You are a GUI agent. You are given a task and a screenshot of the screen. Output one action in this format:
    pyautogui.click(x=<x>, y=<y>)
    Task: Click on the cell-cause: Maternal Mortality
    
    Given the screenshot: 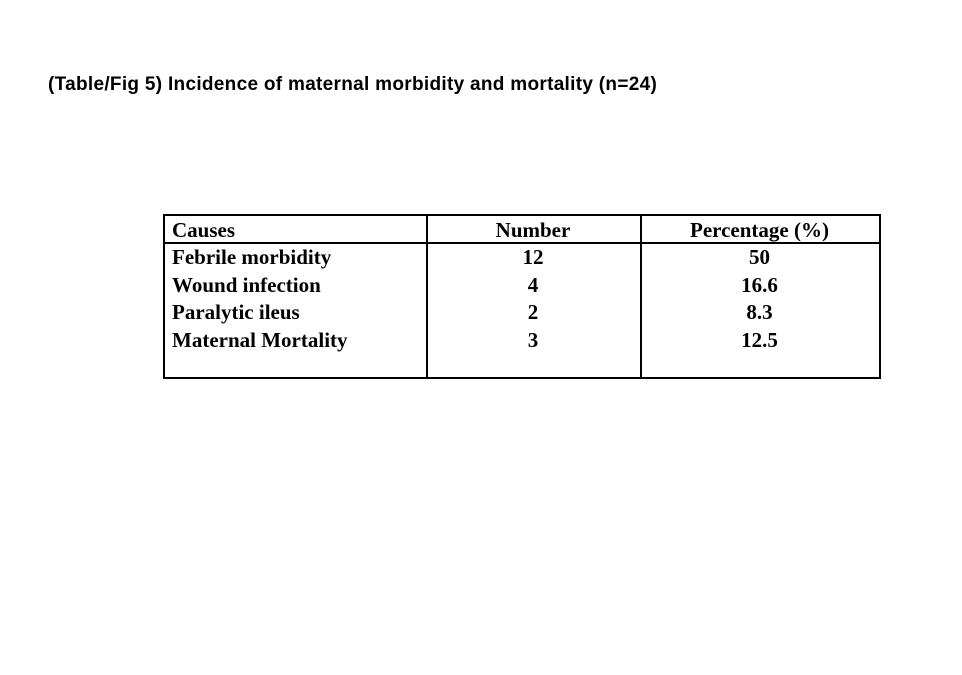 What is the action you would take?
    pyautogui.click(x=260, y=339)
    